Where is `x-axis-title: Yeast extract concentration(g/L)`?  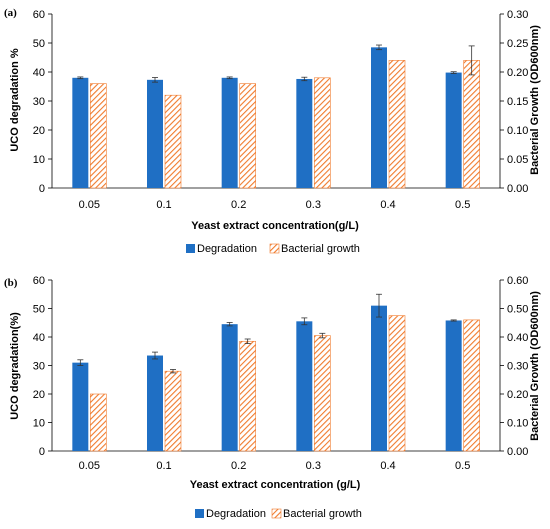
x-axis-title: Yeast extract concentration(g/L) is located at coordinates (275, 226).